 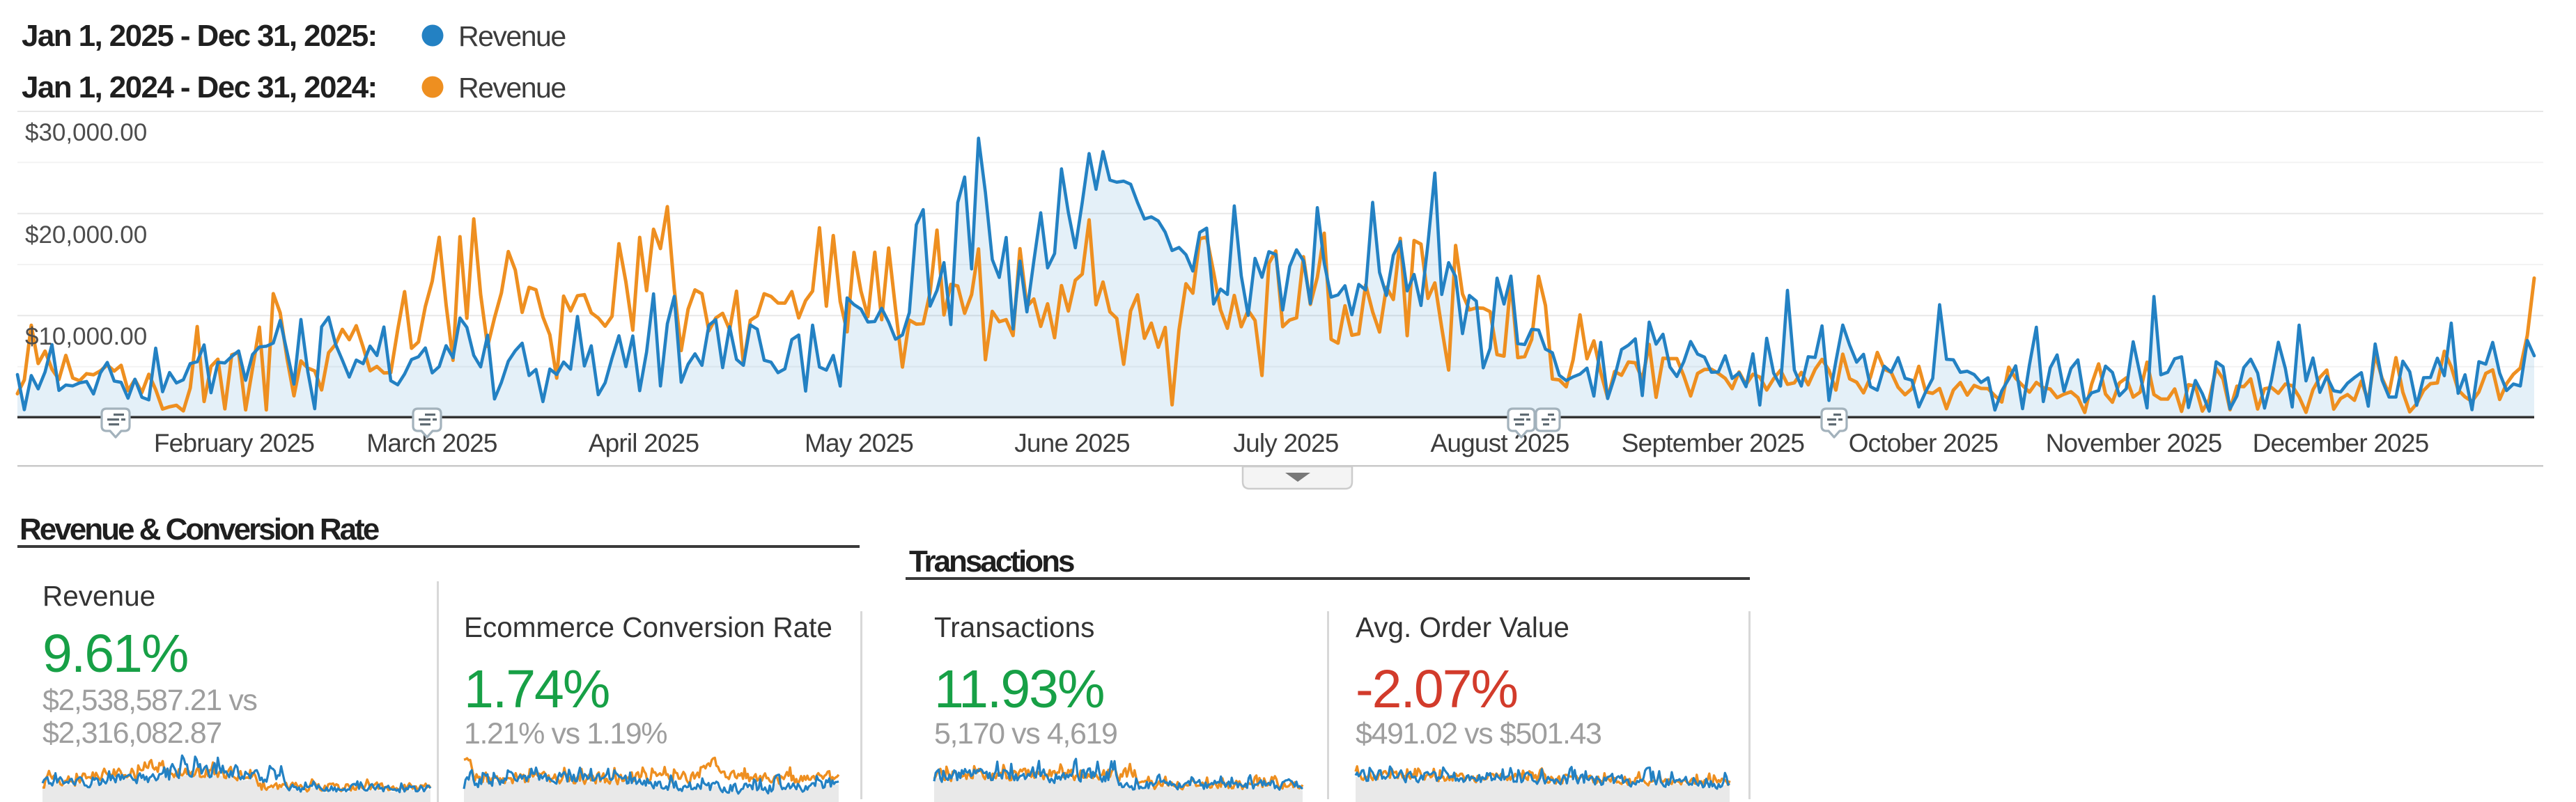 I want to click on svg-text: $30,000.00, so click(x=86, y=132).